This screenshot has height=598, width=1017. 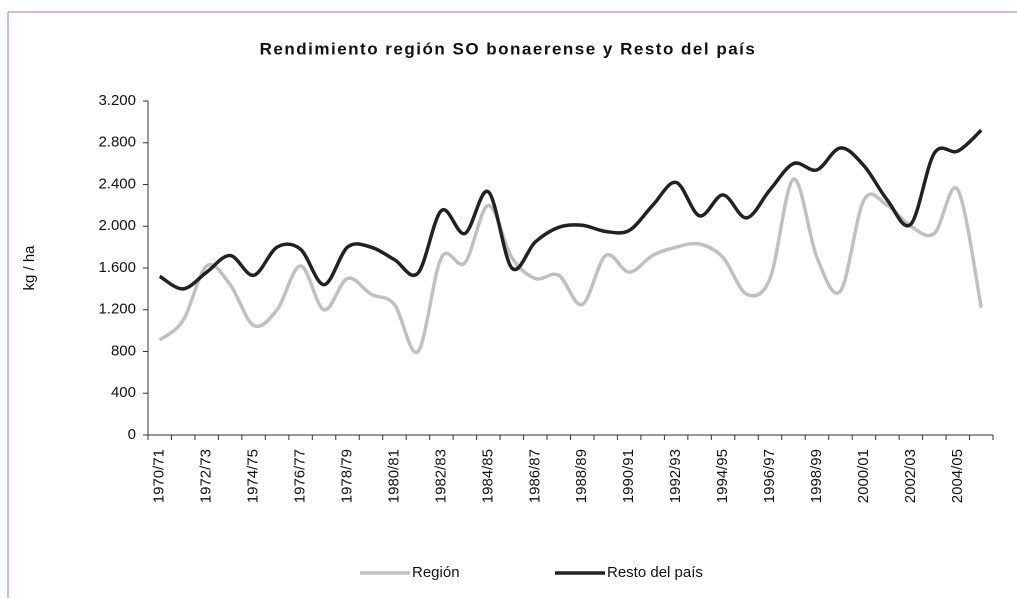 I want to click on x-tick-label: 1976/77, so click(x=300, y=476).